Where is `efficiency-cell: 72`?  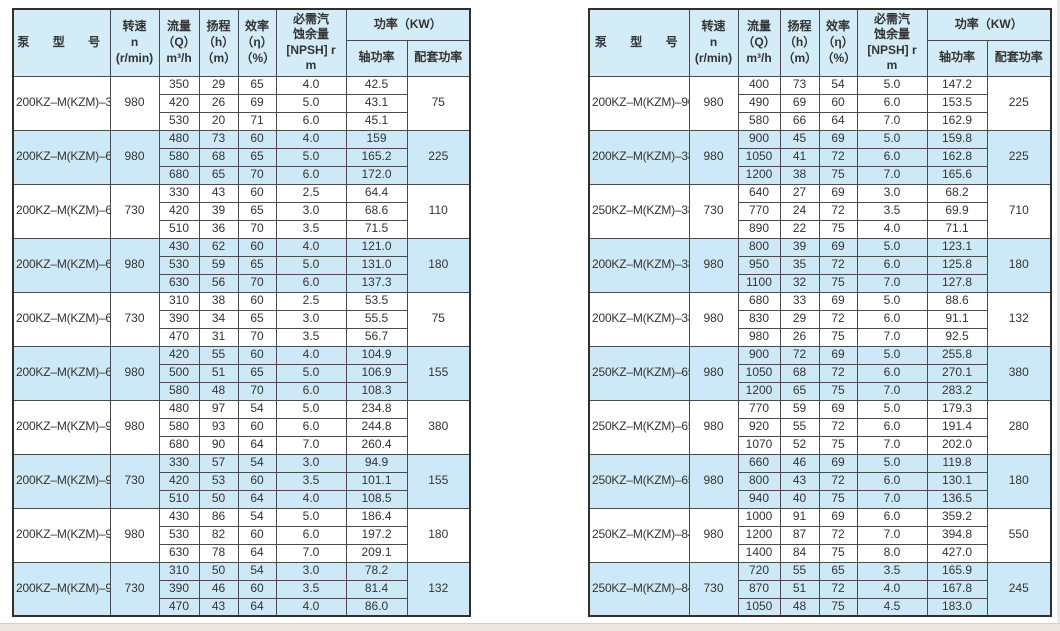
efficiency-cell: 72 is located at coordinates (838, 481).